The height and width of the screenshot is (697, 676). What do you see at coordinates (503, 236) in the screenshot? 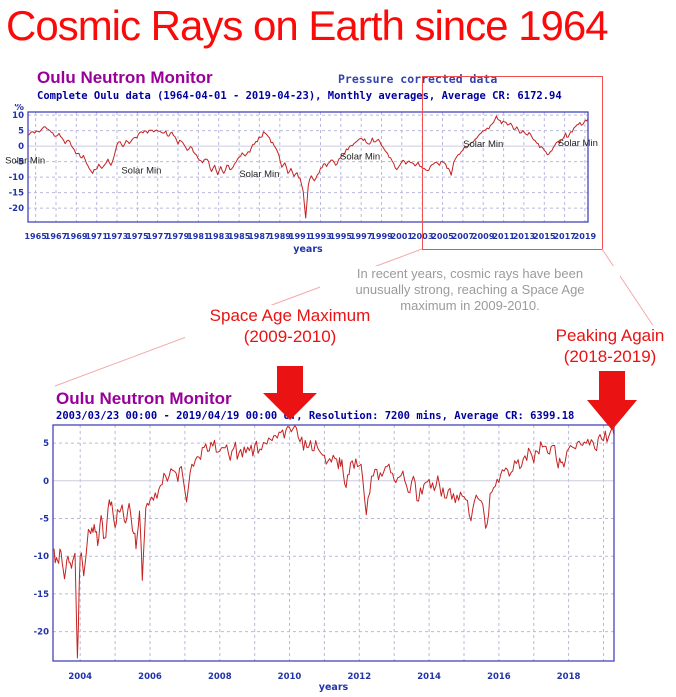
I see `x-axis-tick-label: 2011` at bounding box center [503, 236].